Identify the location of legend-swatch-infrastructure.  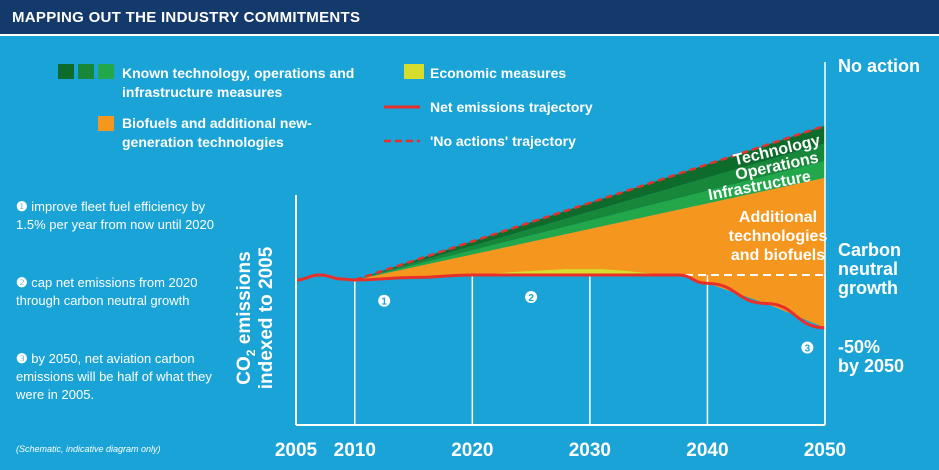
(106, 71).